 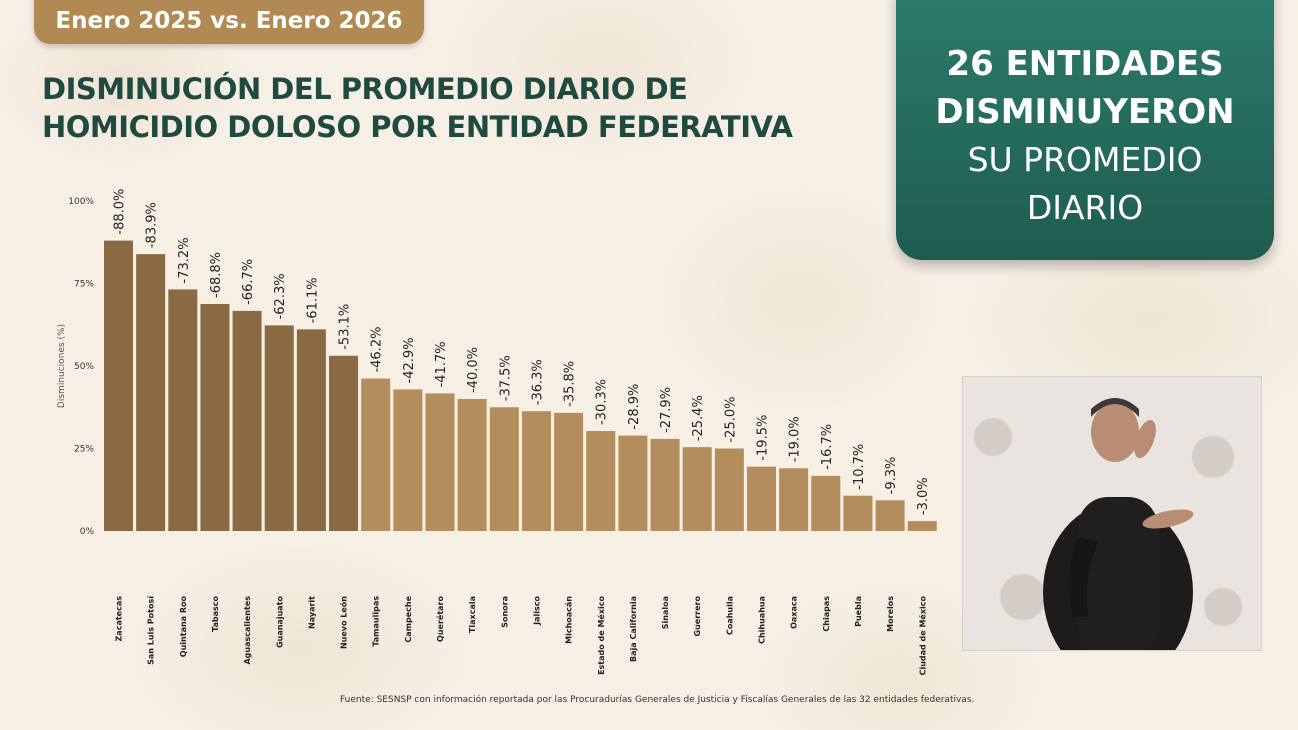 What do you see at coordinates (216, 275) in the screenshot?
I see `data-label: -68.8%` at bounding box center [216, 275].